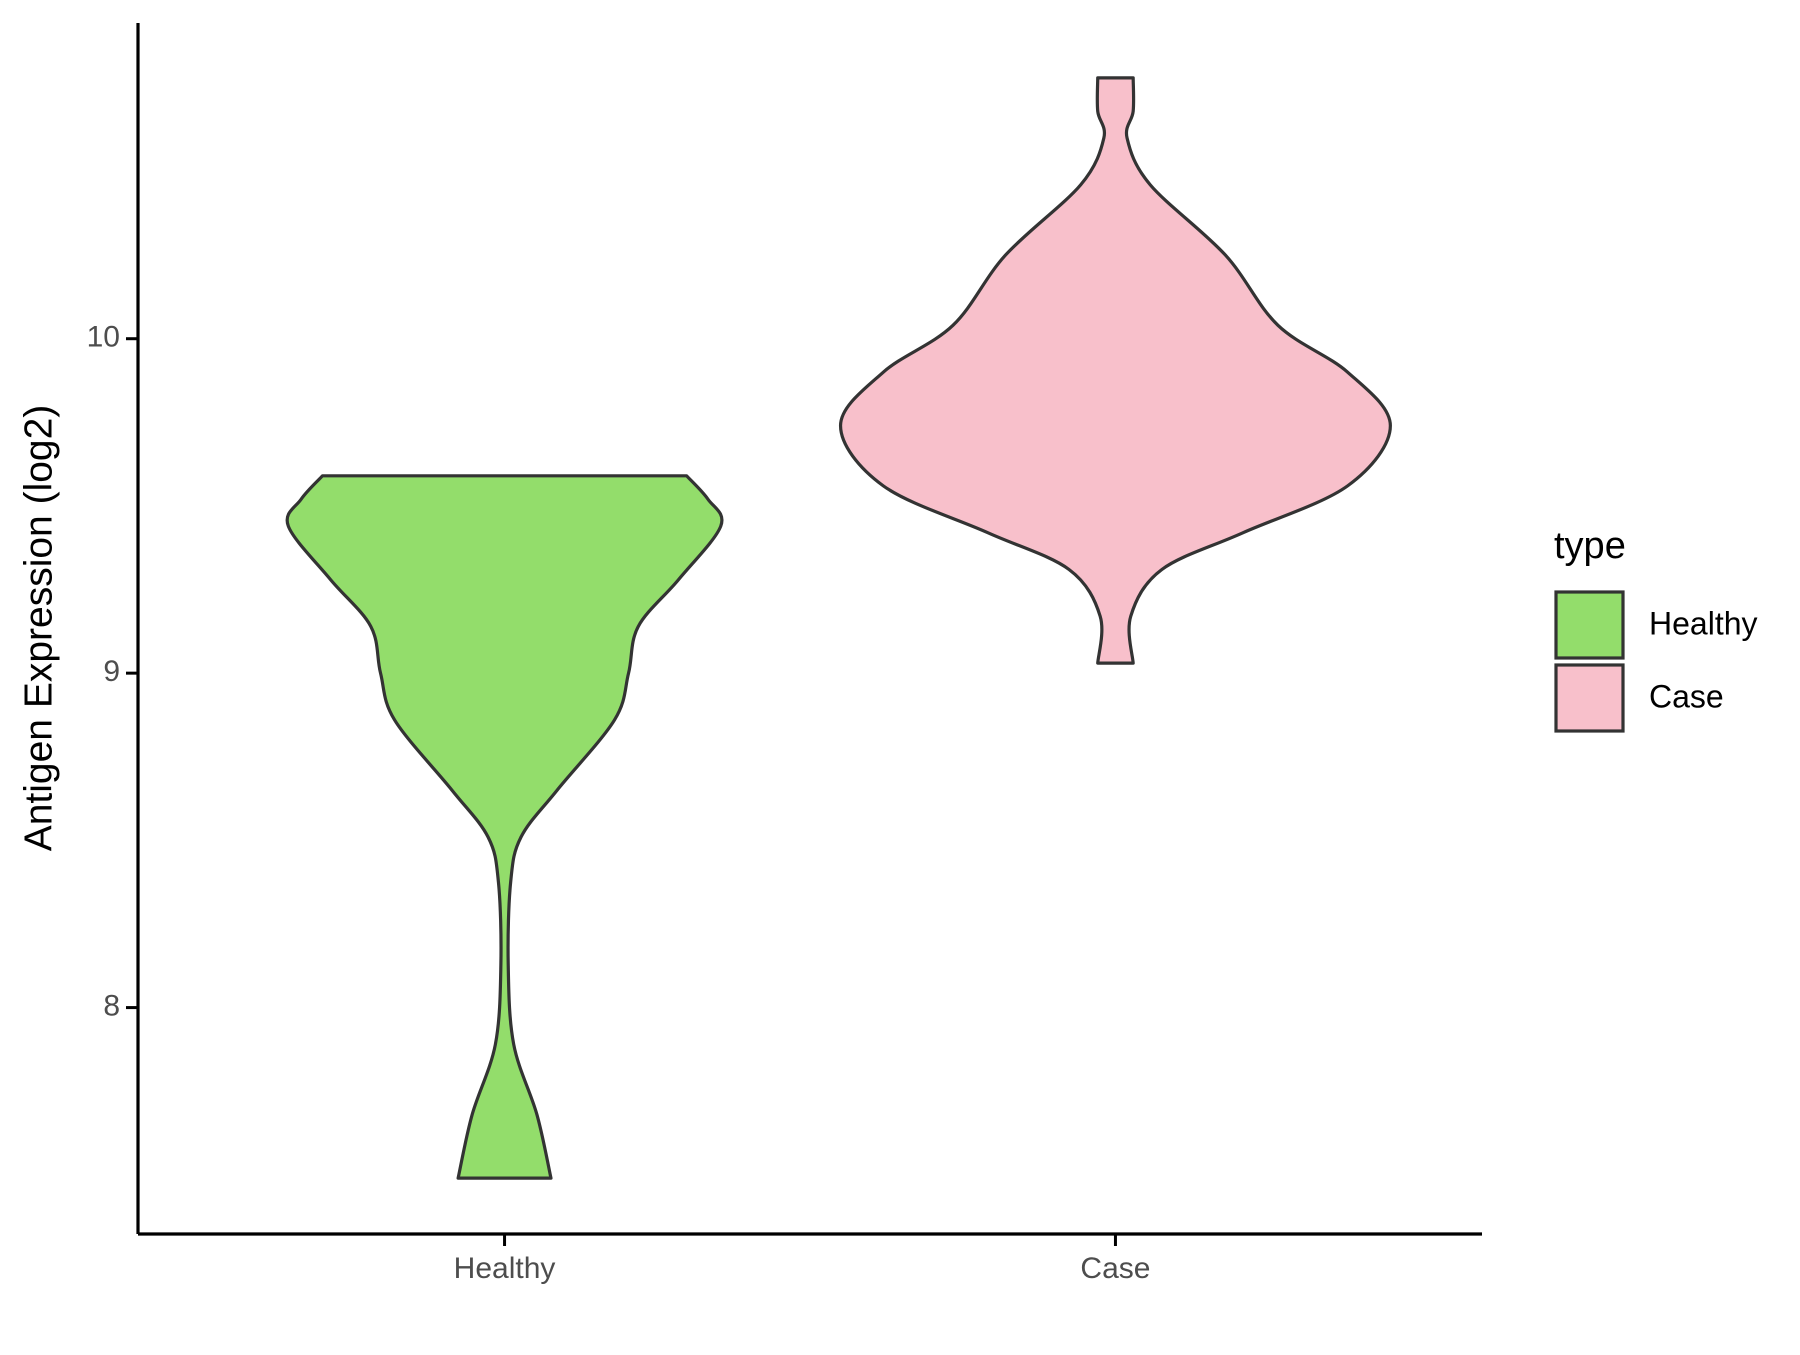  I want to click on y-tick-label: 8, so click(111, 1006).